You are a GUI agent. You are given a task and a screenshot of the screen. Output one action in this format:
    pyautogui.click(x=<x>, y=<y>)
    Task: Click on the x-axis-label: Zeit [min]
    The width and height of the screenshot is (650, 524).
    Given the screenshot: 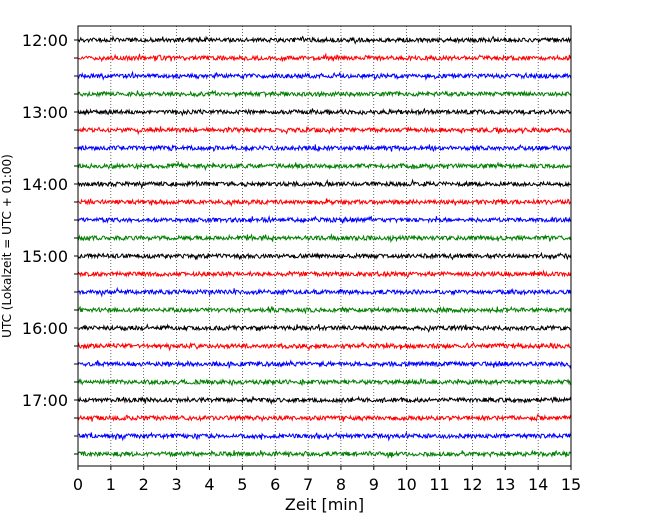 What is the action you would take?
    pyautogui.click(x=324, y=504)
    